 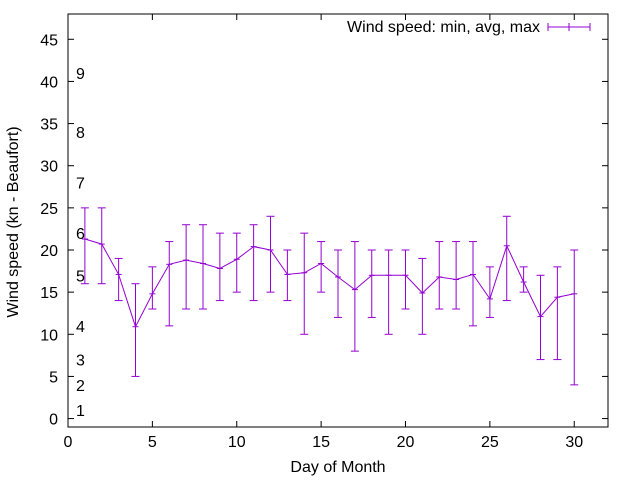 I want to click on beaufort-label: 3, so click(x=80, y=361).